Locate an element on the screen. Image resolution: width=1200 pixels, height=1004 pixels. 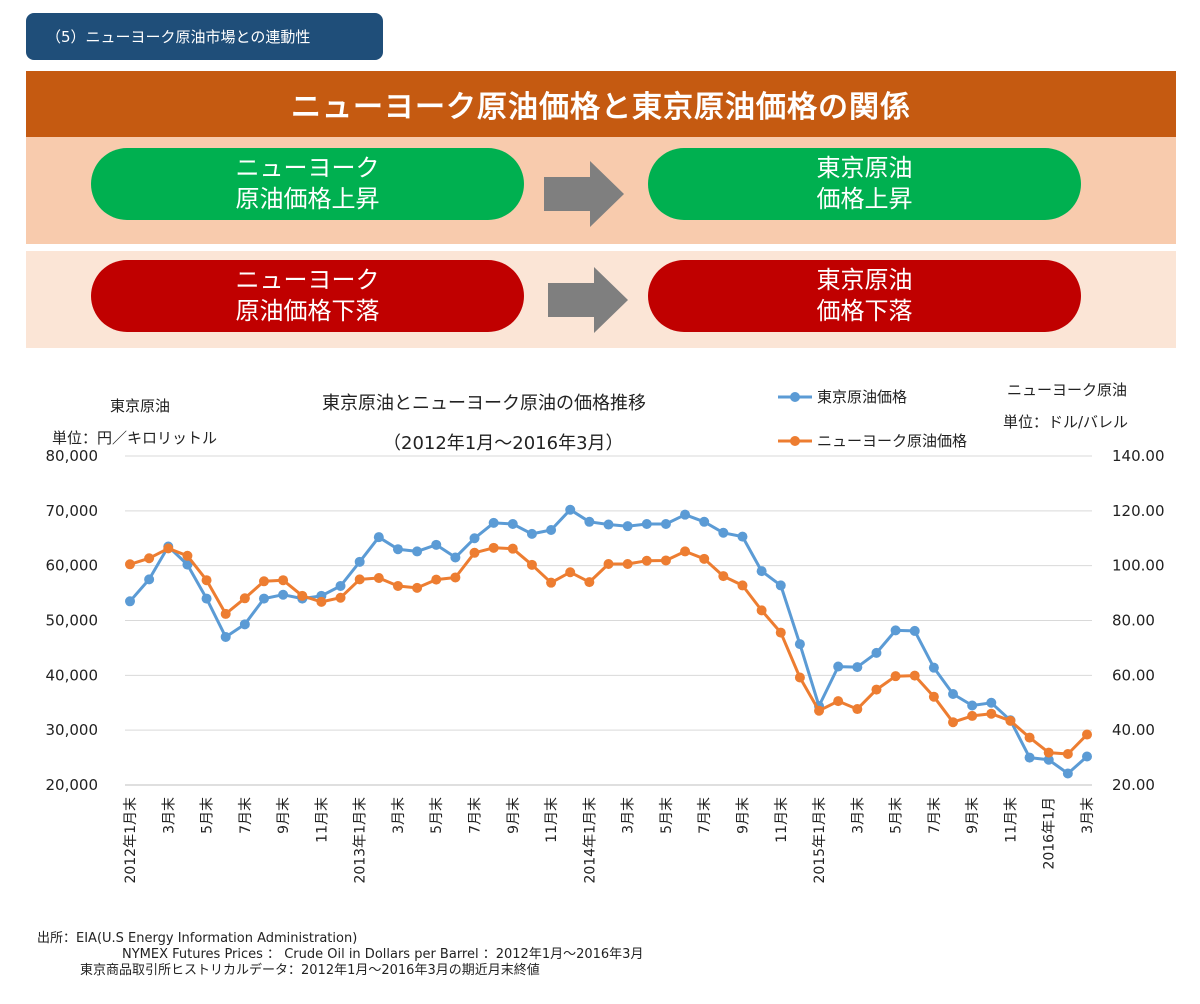
left-axis-unit: 単位：円／キロリットル is located at coordinates (135, 438).